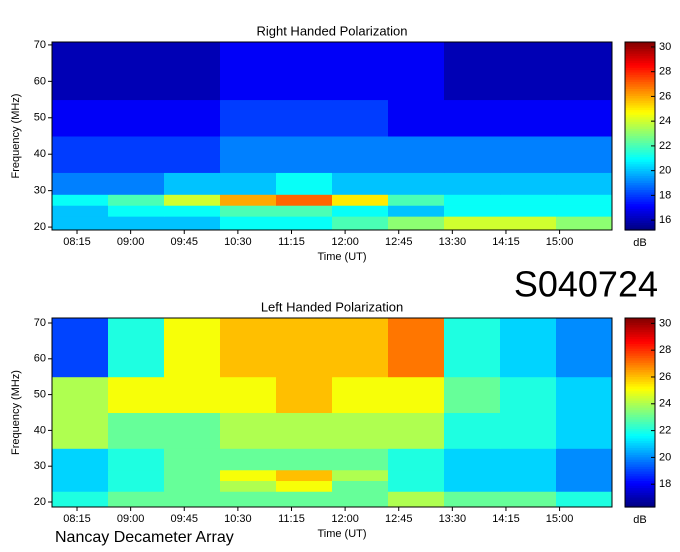 This screenshot has height=552, width=680. What do you see at coordinates (40, 502) in the screenshot?
I see `y-tick-label: 20` at bounding box center [40, 502].